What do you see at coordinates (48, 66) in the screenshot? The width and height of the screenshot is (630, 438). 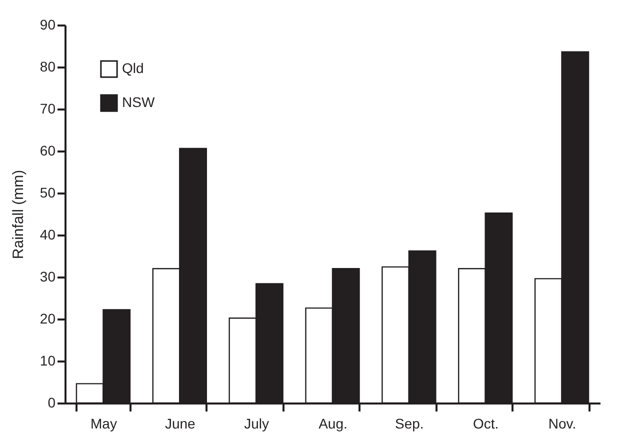 I see `y-tick-label: 80` at bounding box center [48, 66].